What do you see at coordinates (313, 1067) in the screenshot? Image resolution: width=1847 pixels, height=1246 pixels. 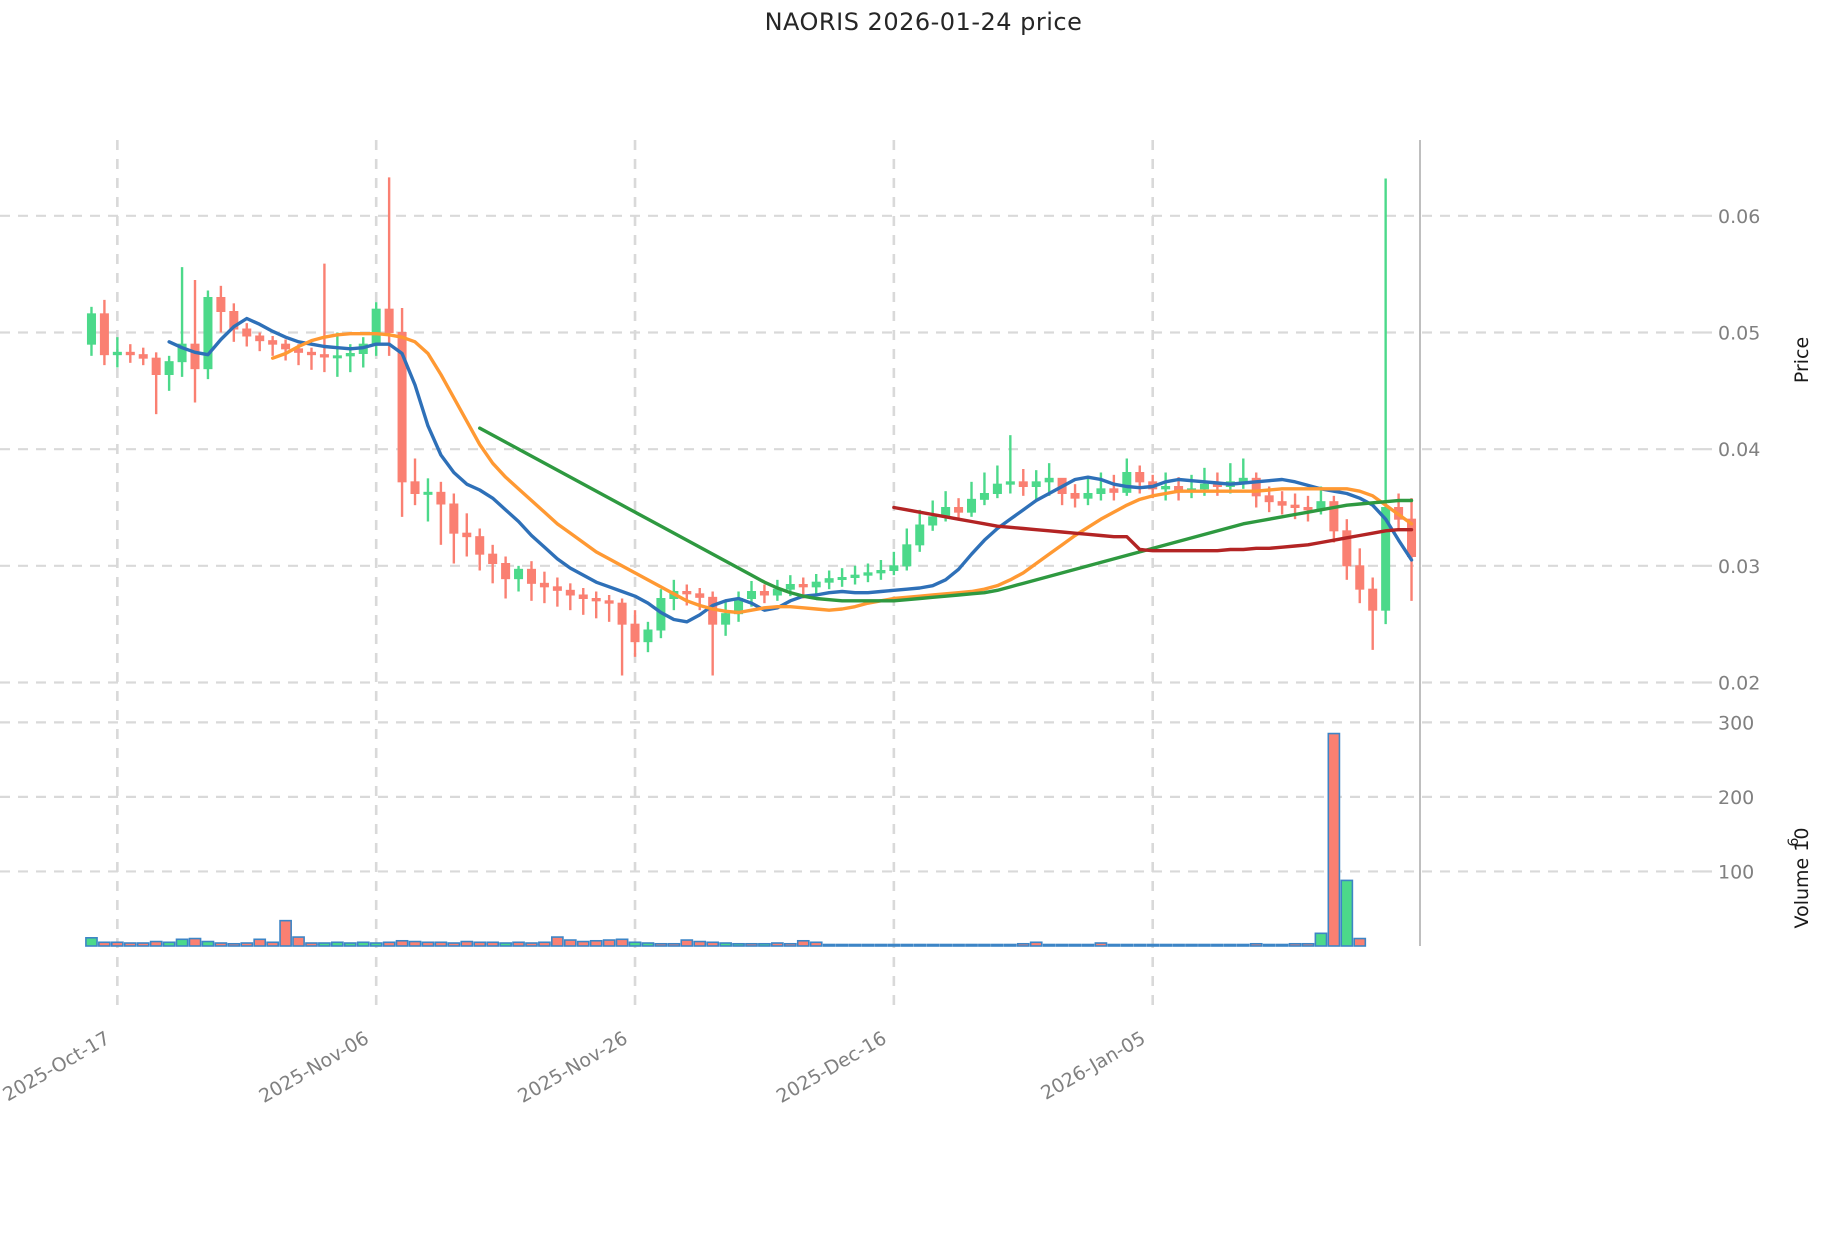 I see `date-tick-label: 2025-Nov-06` at bounding box center [313, 1067].